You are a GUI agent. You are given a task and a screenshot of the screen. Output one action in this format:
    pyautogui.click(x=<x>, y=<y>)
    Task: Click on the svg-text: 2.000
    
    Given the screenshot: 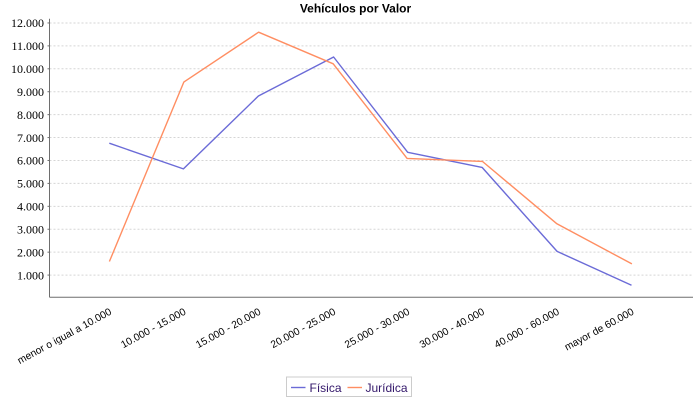 What is the action you would take?
    pyautogui.click(x=30, y=252)
    